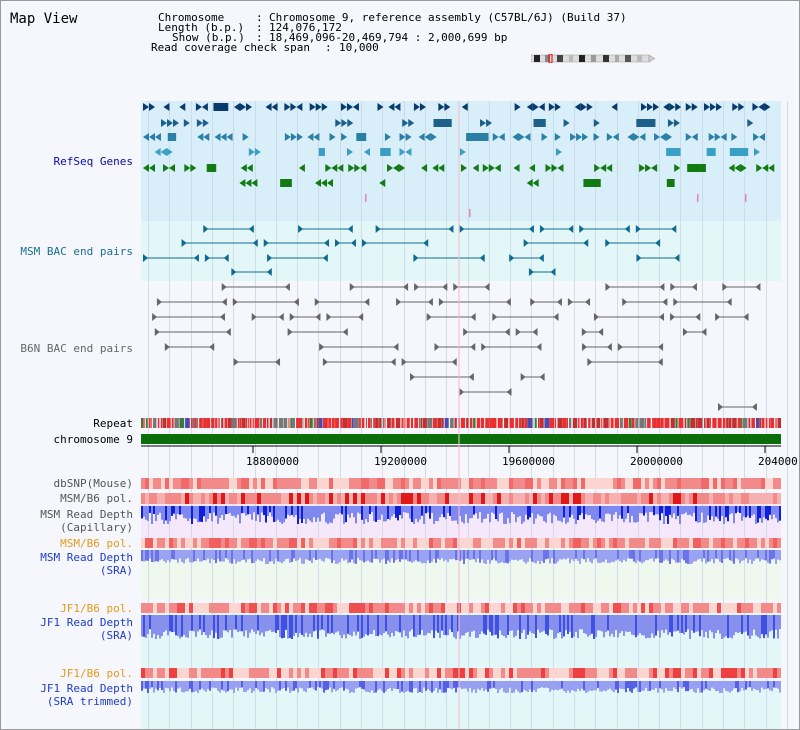 The height and width of the screenshot is (730, 800). What do you see at coordinates (259, 17) in the screenshot?
I see `chromosome-sep: :` at bounding box center [259, 17].